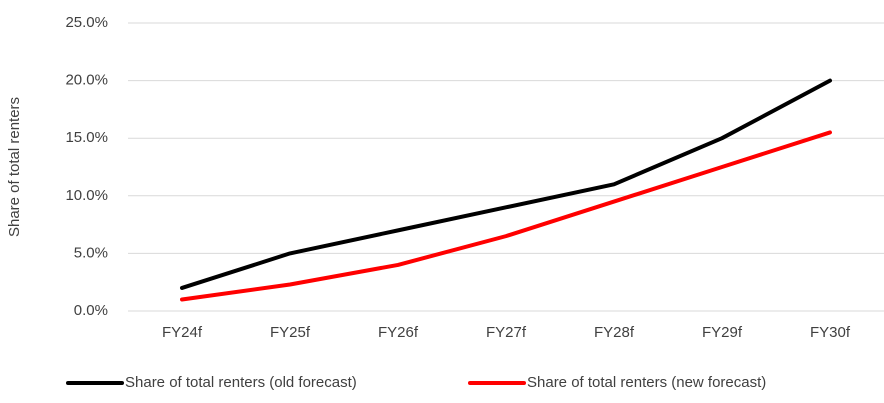 The image size is (884, 403). Describe the element at coordinates (614, 332) in the screenshot. I see `x-tick-label: FY28f` at that location.